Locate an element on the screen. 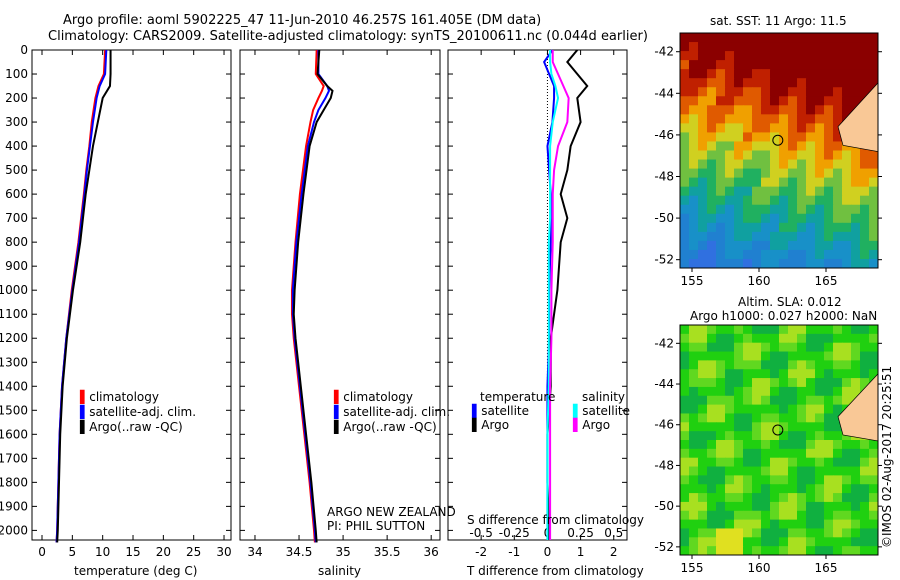 The image size is (900, 580). legend-sal-argo: ▌Argo is located at coordinates (592, 425).